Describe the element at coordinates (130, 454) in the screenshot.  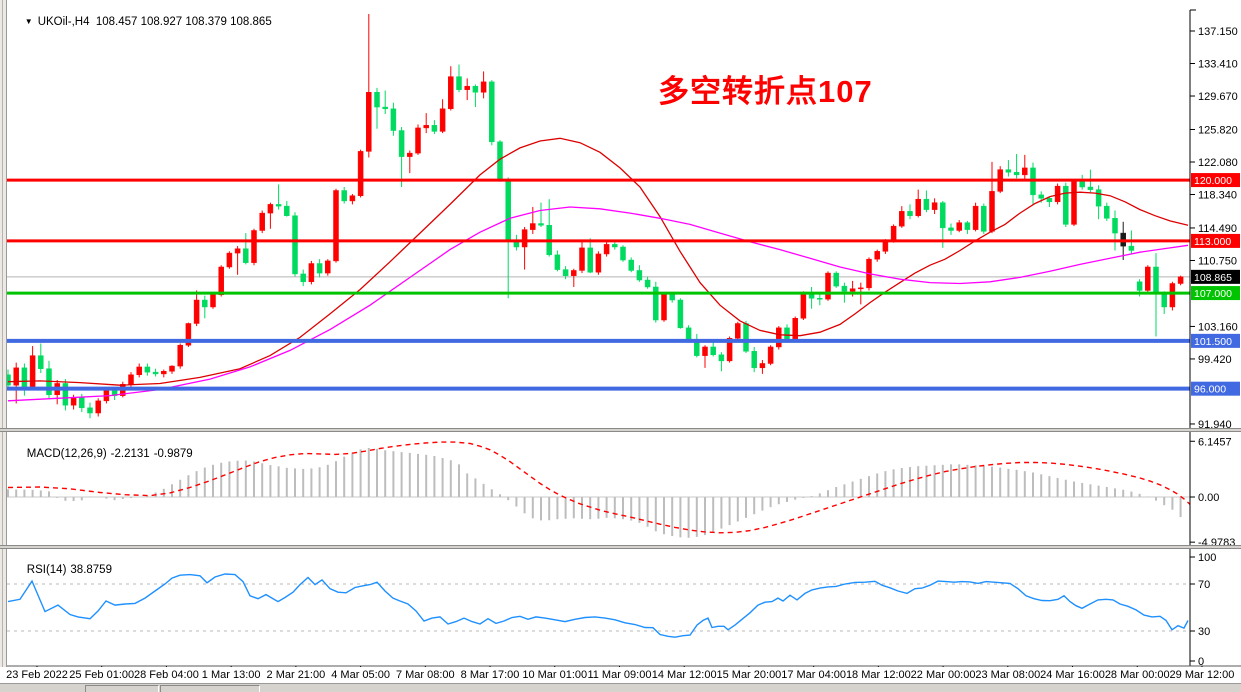
I see `macd-value-main: -2.2131` at that location.